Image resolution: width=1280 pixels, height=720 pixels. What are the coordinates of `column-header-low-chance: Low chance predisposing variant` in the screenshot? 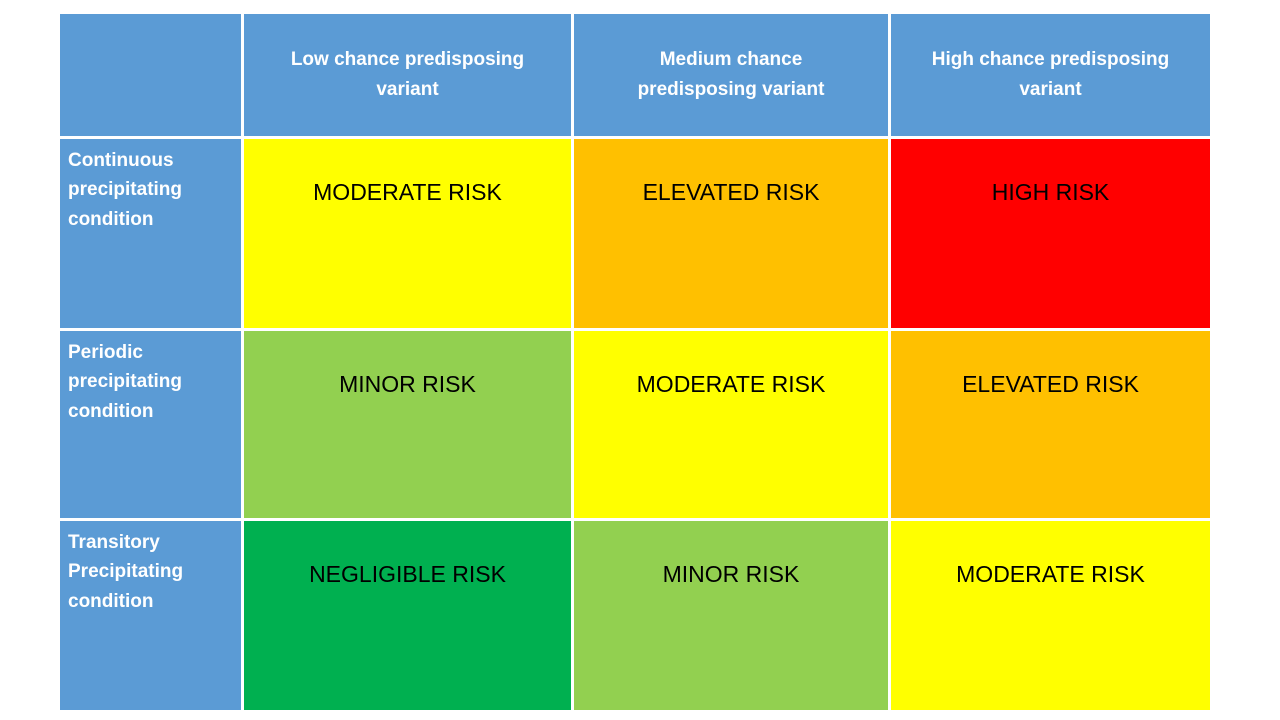 It's located at (407, 75).